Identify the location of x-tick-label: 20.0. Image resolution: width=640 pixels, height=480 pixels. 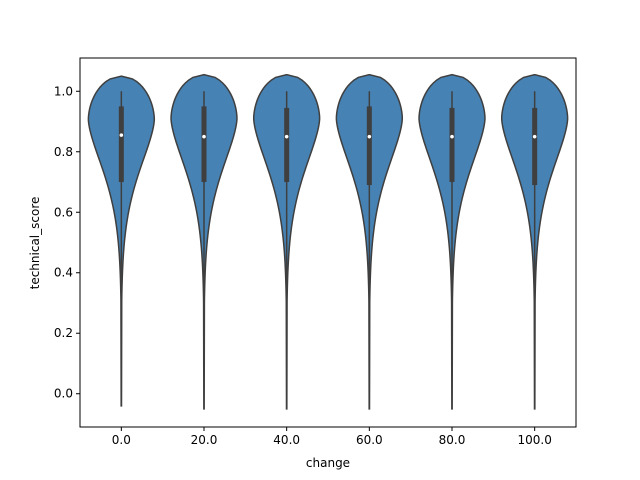
(204, 440).